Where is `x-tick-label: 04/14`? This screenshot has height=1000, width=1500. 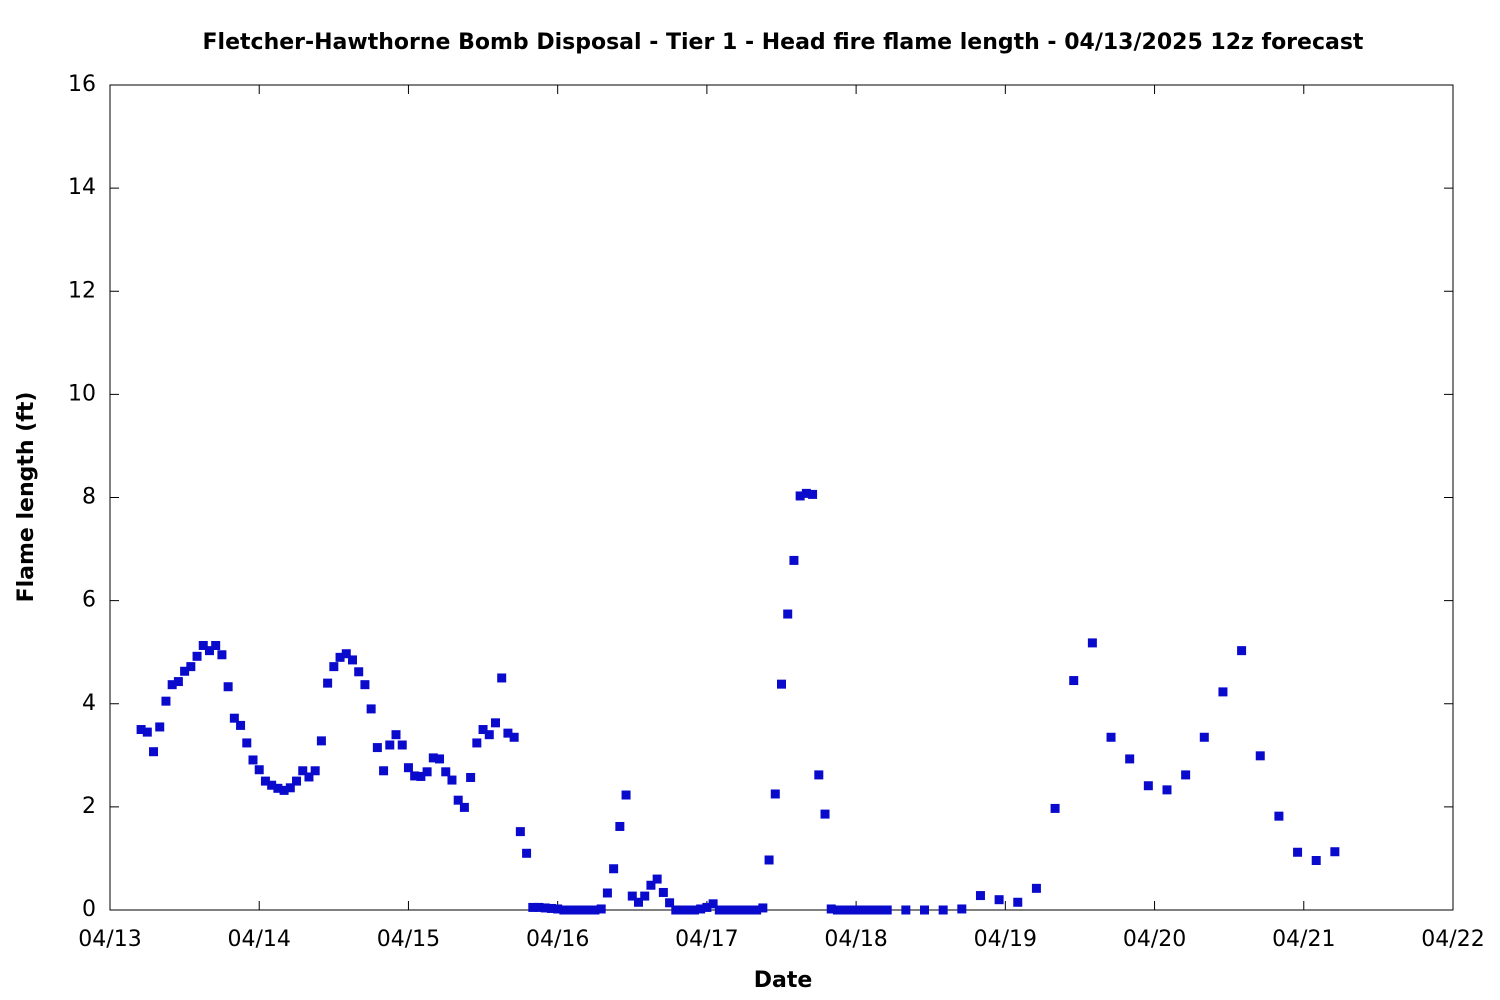 x-tick-label: 04/14 is located at coordinates (259, 939).